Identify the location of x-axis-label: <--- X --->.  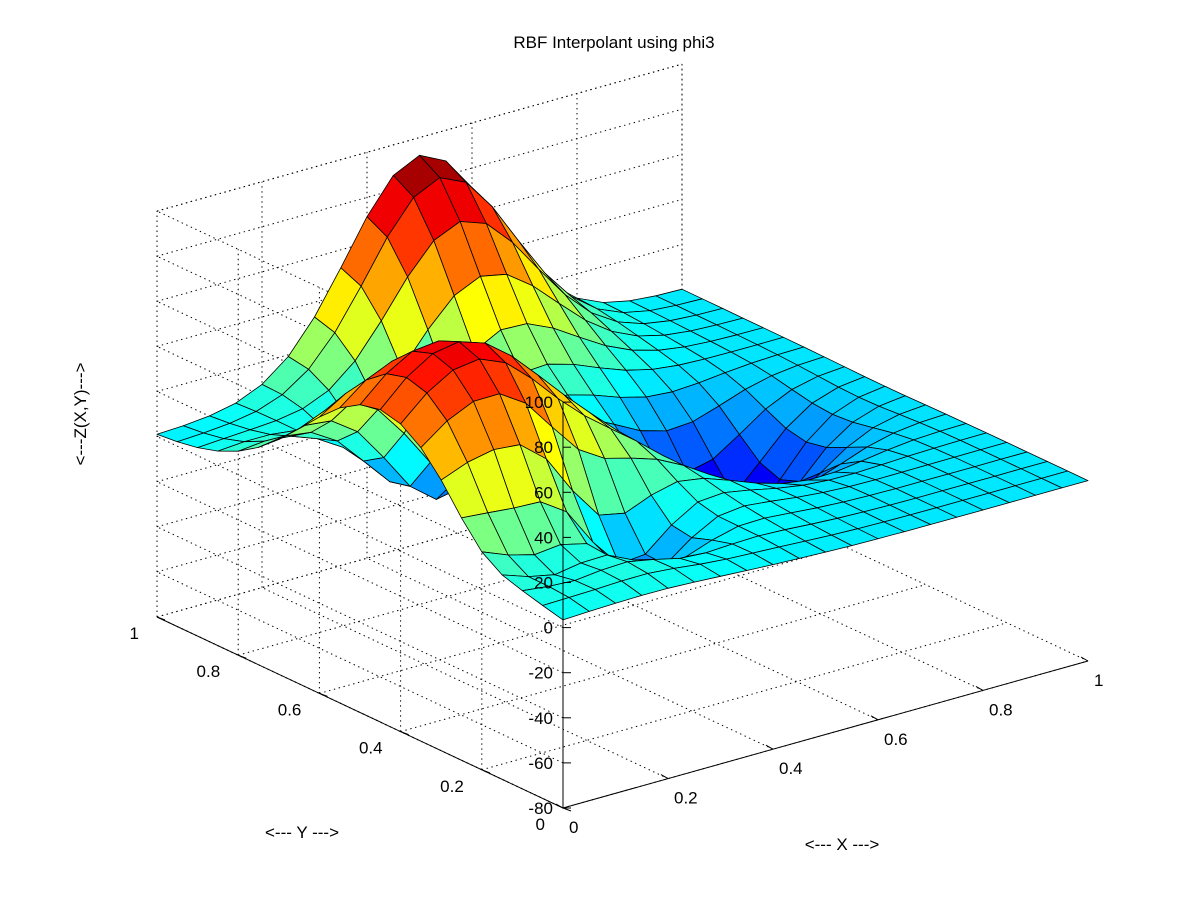
(842, 844).